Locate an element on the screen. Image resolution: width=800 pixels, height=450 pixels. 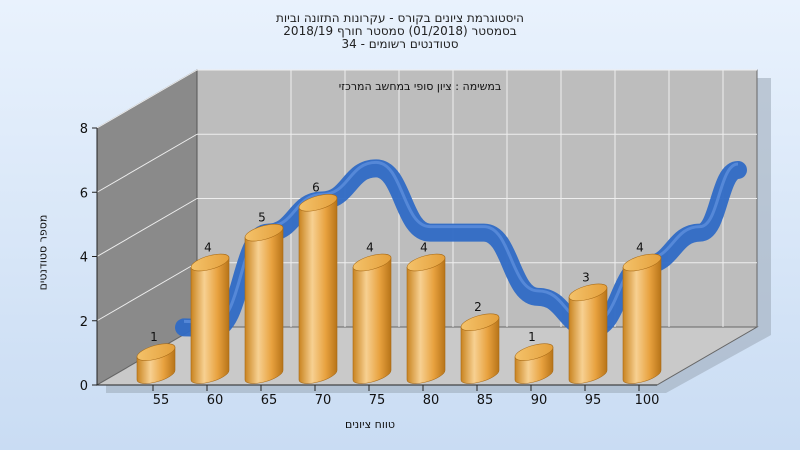
y-axis-label: מספר סטודנטים is located at coordinates (43, 252).